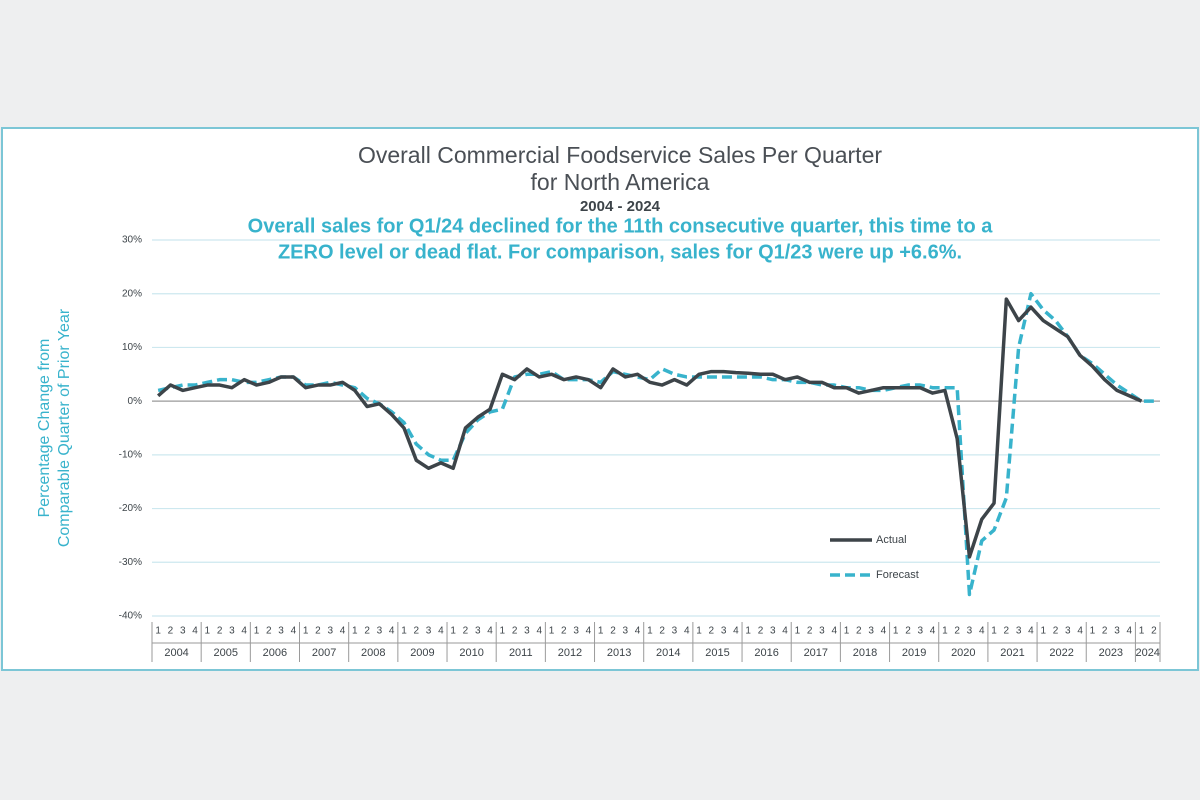  Describe the element at coordinates (373, 653) in the screenshot. I see `year-label: 2008` at that location.